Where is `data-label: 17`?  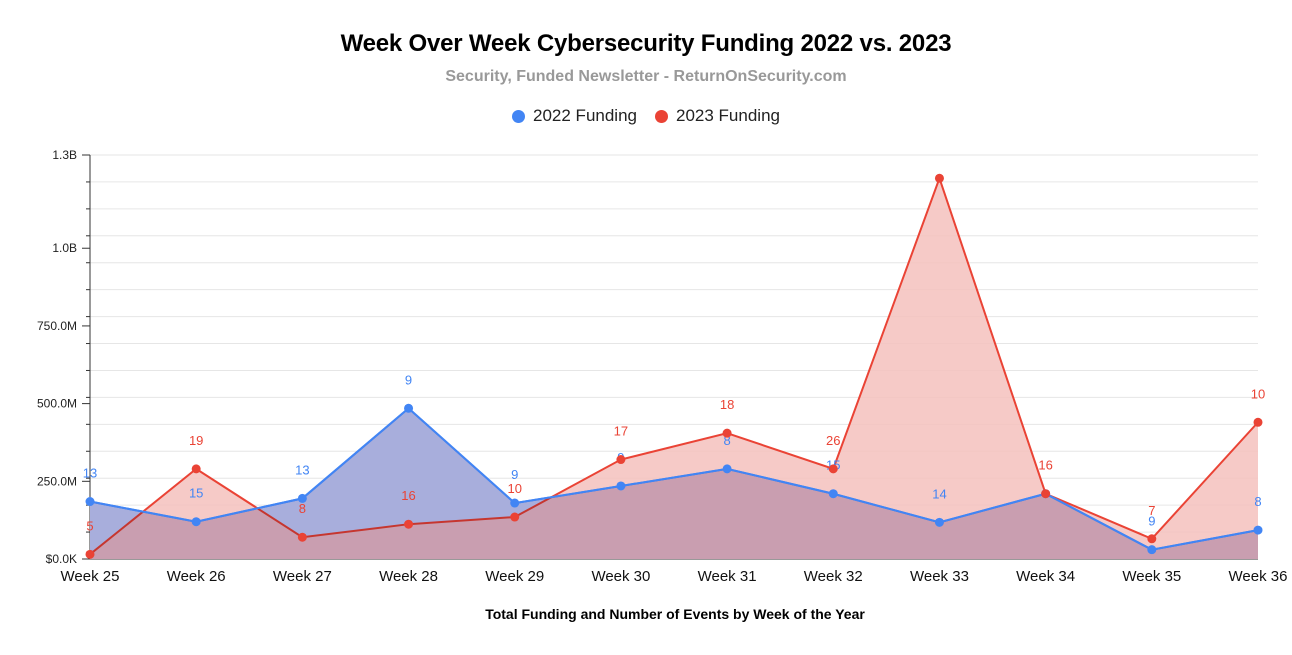 data-label: 17 is located at coordinates (621, 431).